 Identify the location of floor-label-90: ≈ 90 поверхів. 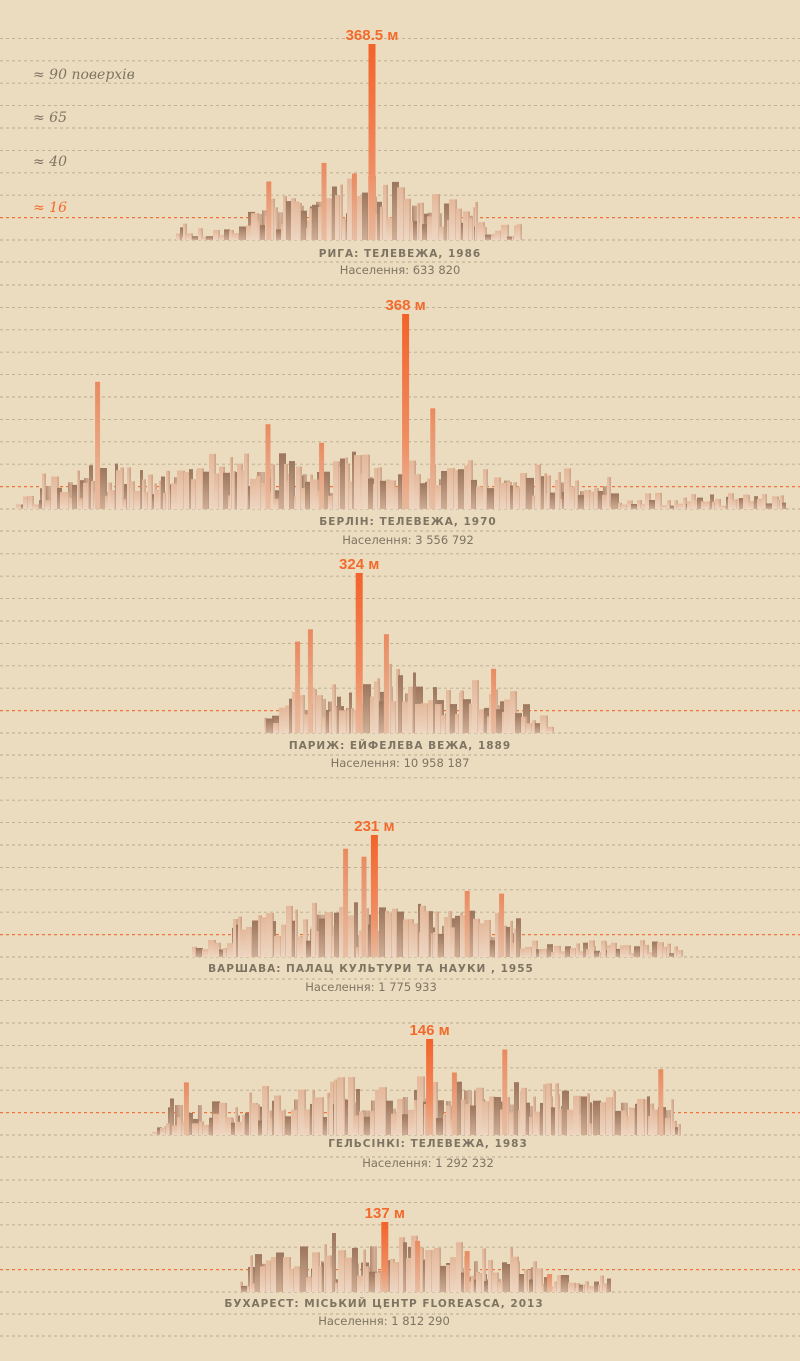
(84, 75).